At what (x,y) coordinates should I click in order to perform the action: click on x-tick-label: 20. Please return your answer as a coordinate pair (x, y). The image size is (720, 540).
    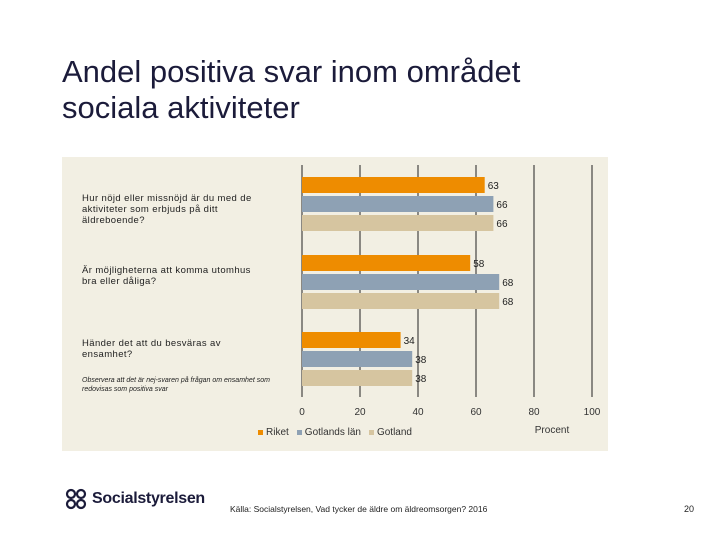
    Looking at the image, I should click on (360, 412).